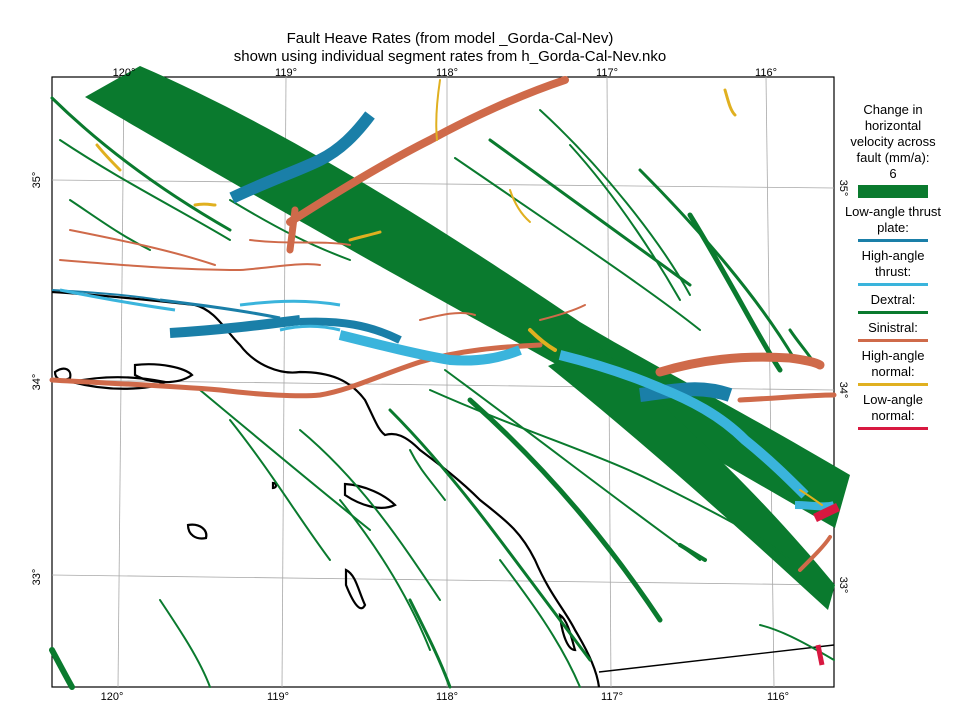 The height and width of the screenshot is (720, 960). What do you see at coordinates (37, 577) in the screenshot?
I see `tick-left-33: 33°` at bounding box center [37, 577].